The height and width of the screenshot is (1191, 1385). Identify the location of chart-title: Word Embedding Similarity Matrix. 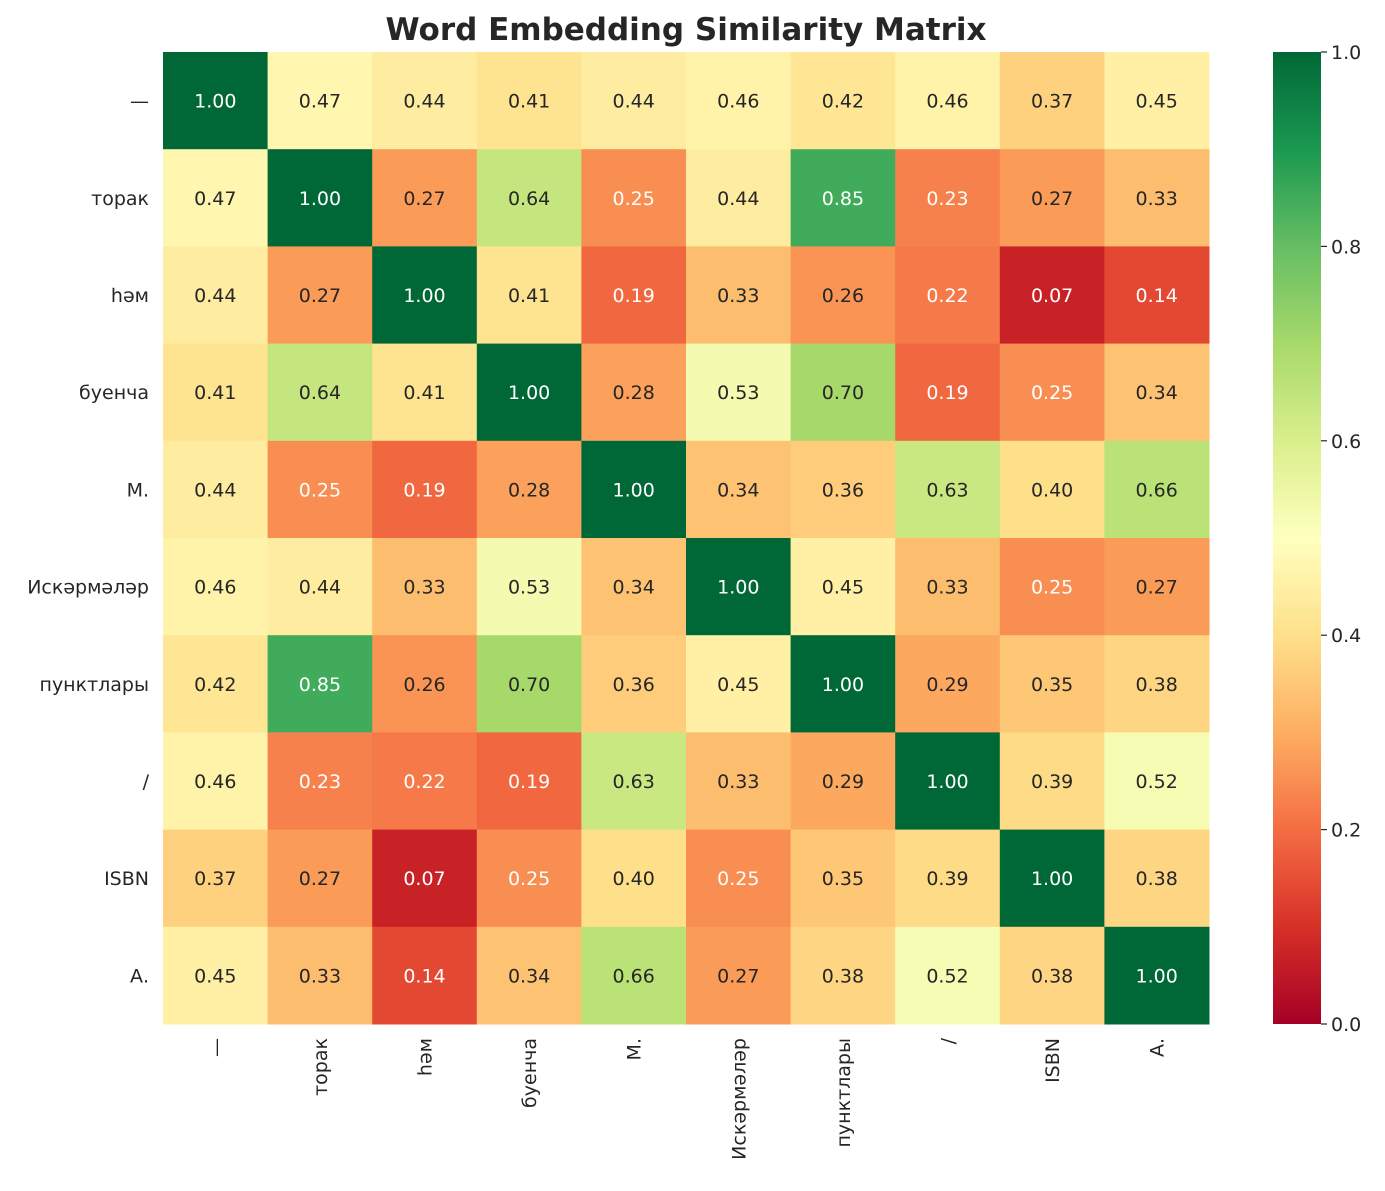
(685, 30).